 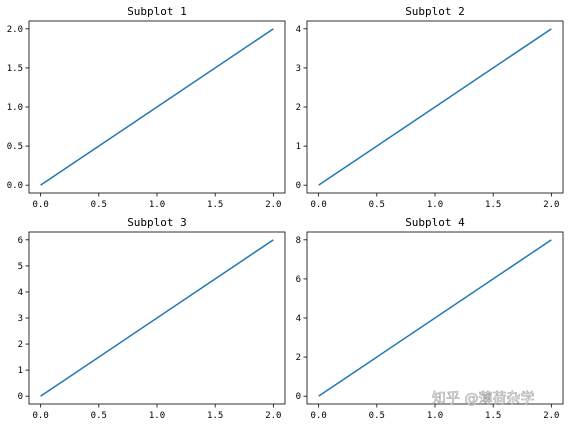 What do you see at coordinates (493, 416) in the screenshot?
I see `subplot-4-xtick-label: 1.5` at bounding box center [493, 416].